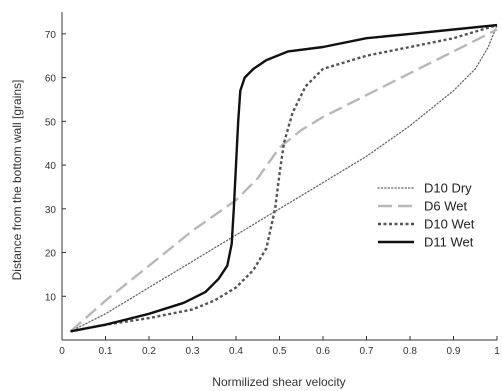  Describe the element at coordinates (51, 35) in the screenshot. I see `y-tick-label: 70` at that location.